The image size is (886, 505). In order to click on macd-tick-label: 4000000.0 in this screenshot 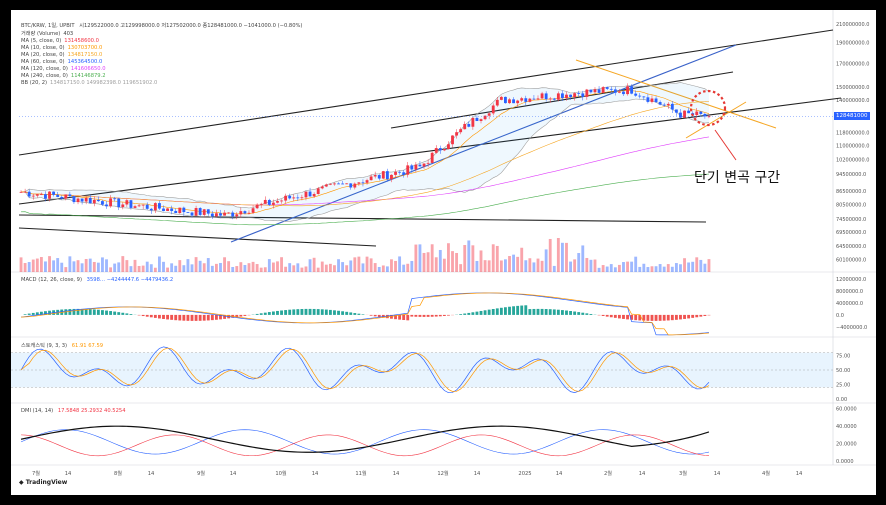, I will do `click(849, 304)`.